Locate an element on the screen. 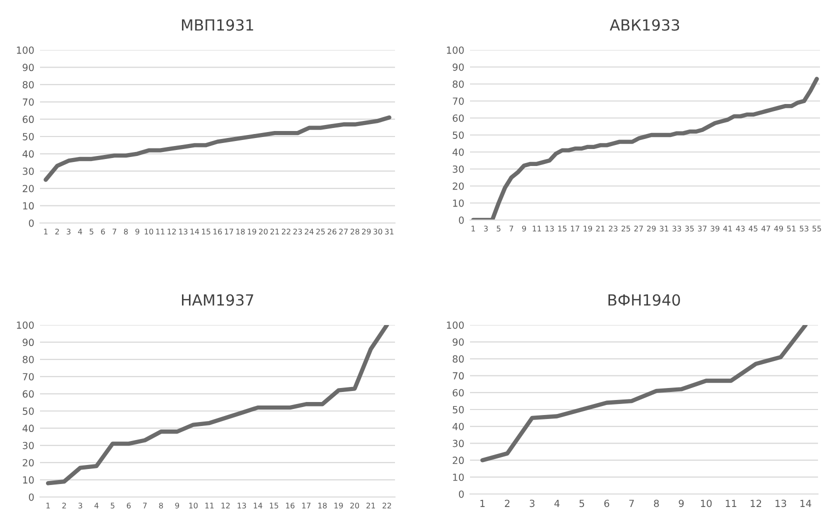 Image resolution: width=826 pixels, height=518 pixels. chart-title: ВФН1940 is located at coordinates (644, 300).